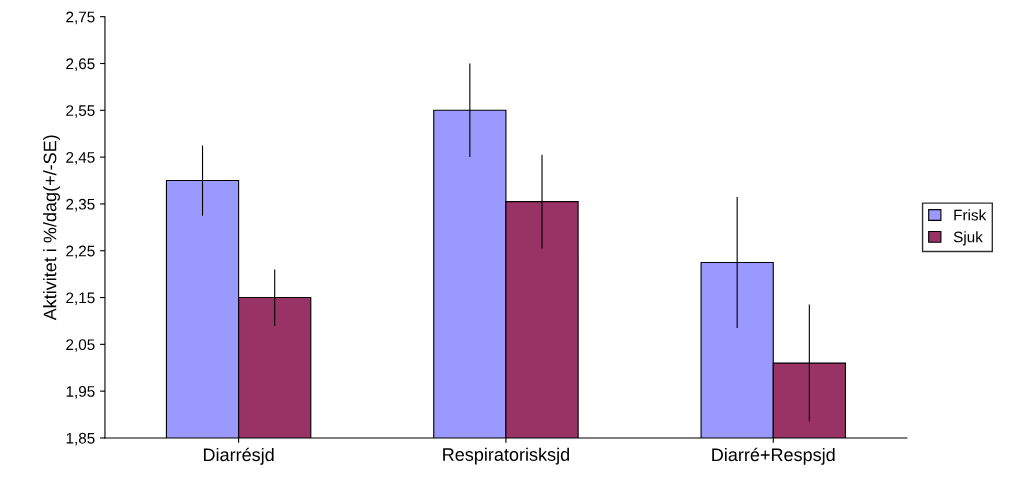 The width and height of the screenshot is (1019, 491). I want to click on y-tick-label: 2,35, so click(80, 205).